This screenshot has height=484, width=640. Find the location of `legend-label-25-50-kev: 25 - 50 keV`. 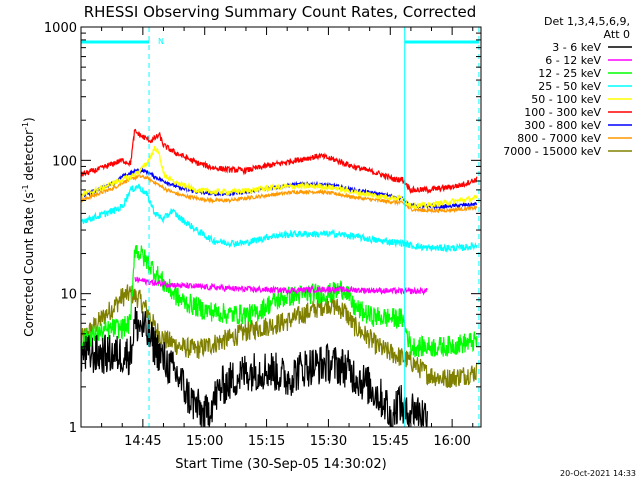

legend-label-25-50-kev: 25 - 50 keV is located at coordinates (569, 86).